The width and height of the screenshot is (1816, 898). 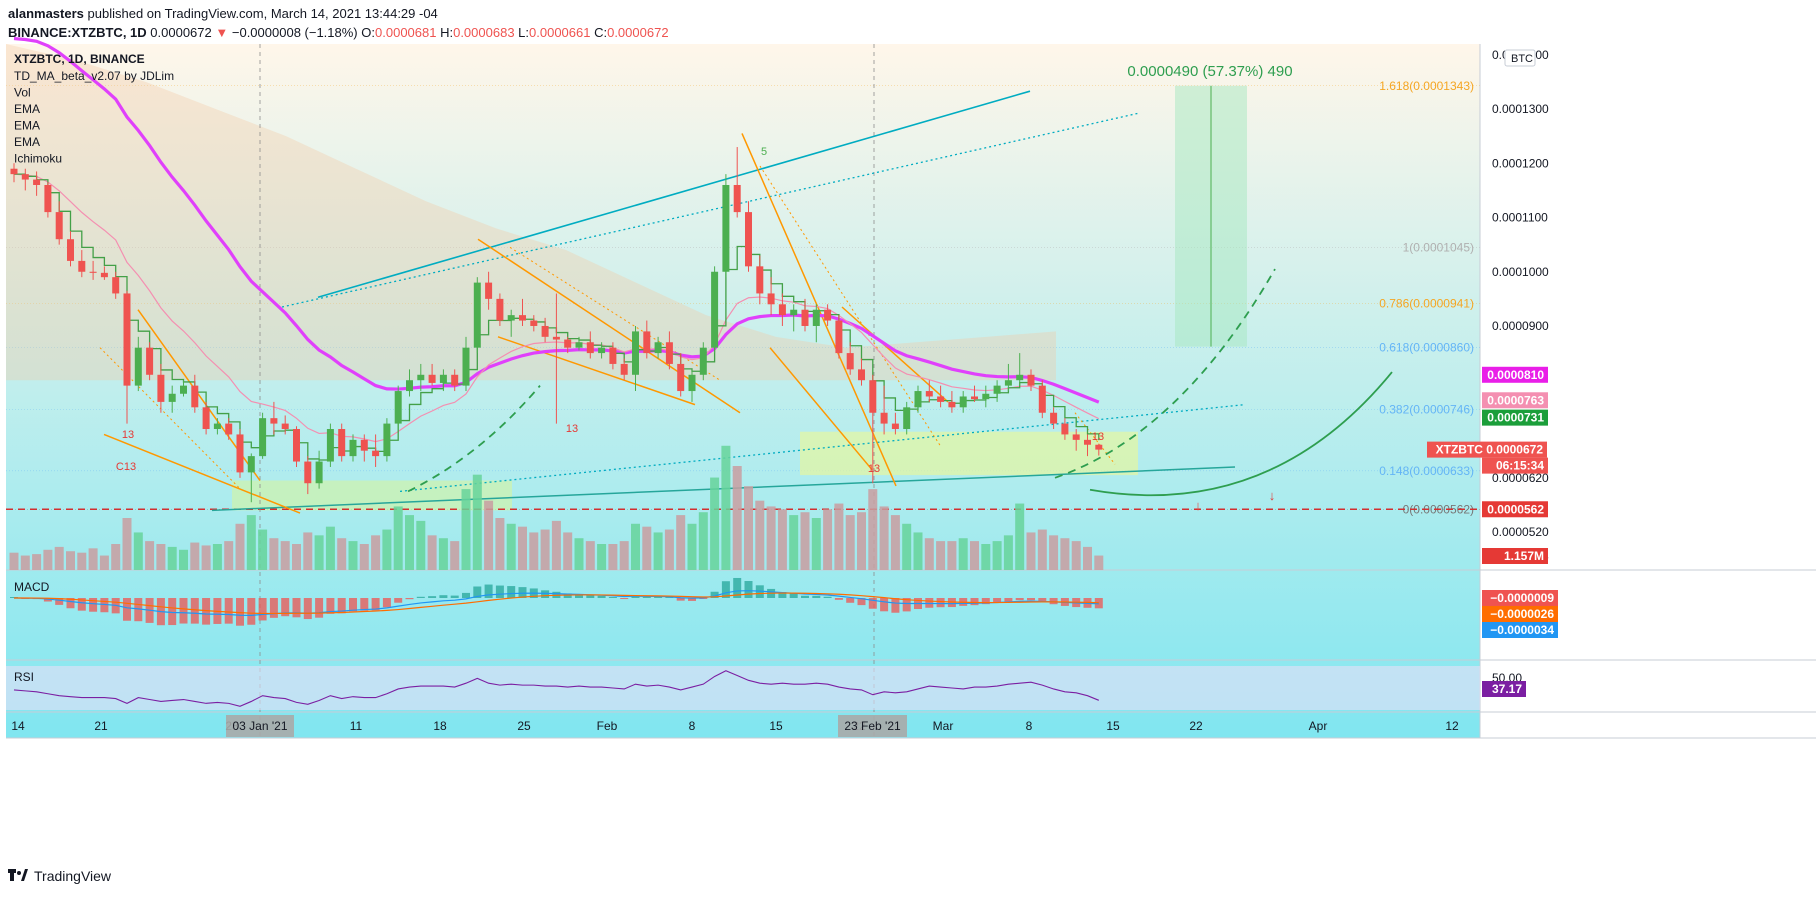 I want to click on tradingview-logo-icon, so click(x=18, y=876).